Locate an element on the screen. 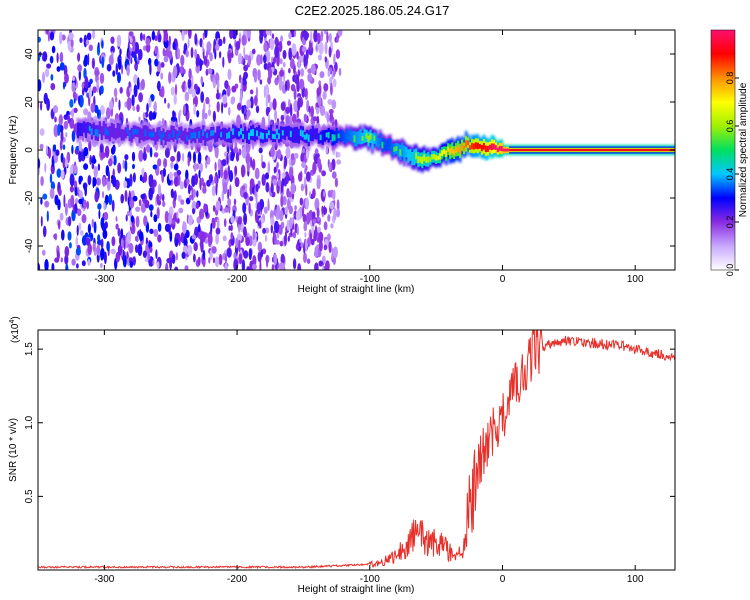  y-tick-label: 0 is located at coordinates (29, 150).